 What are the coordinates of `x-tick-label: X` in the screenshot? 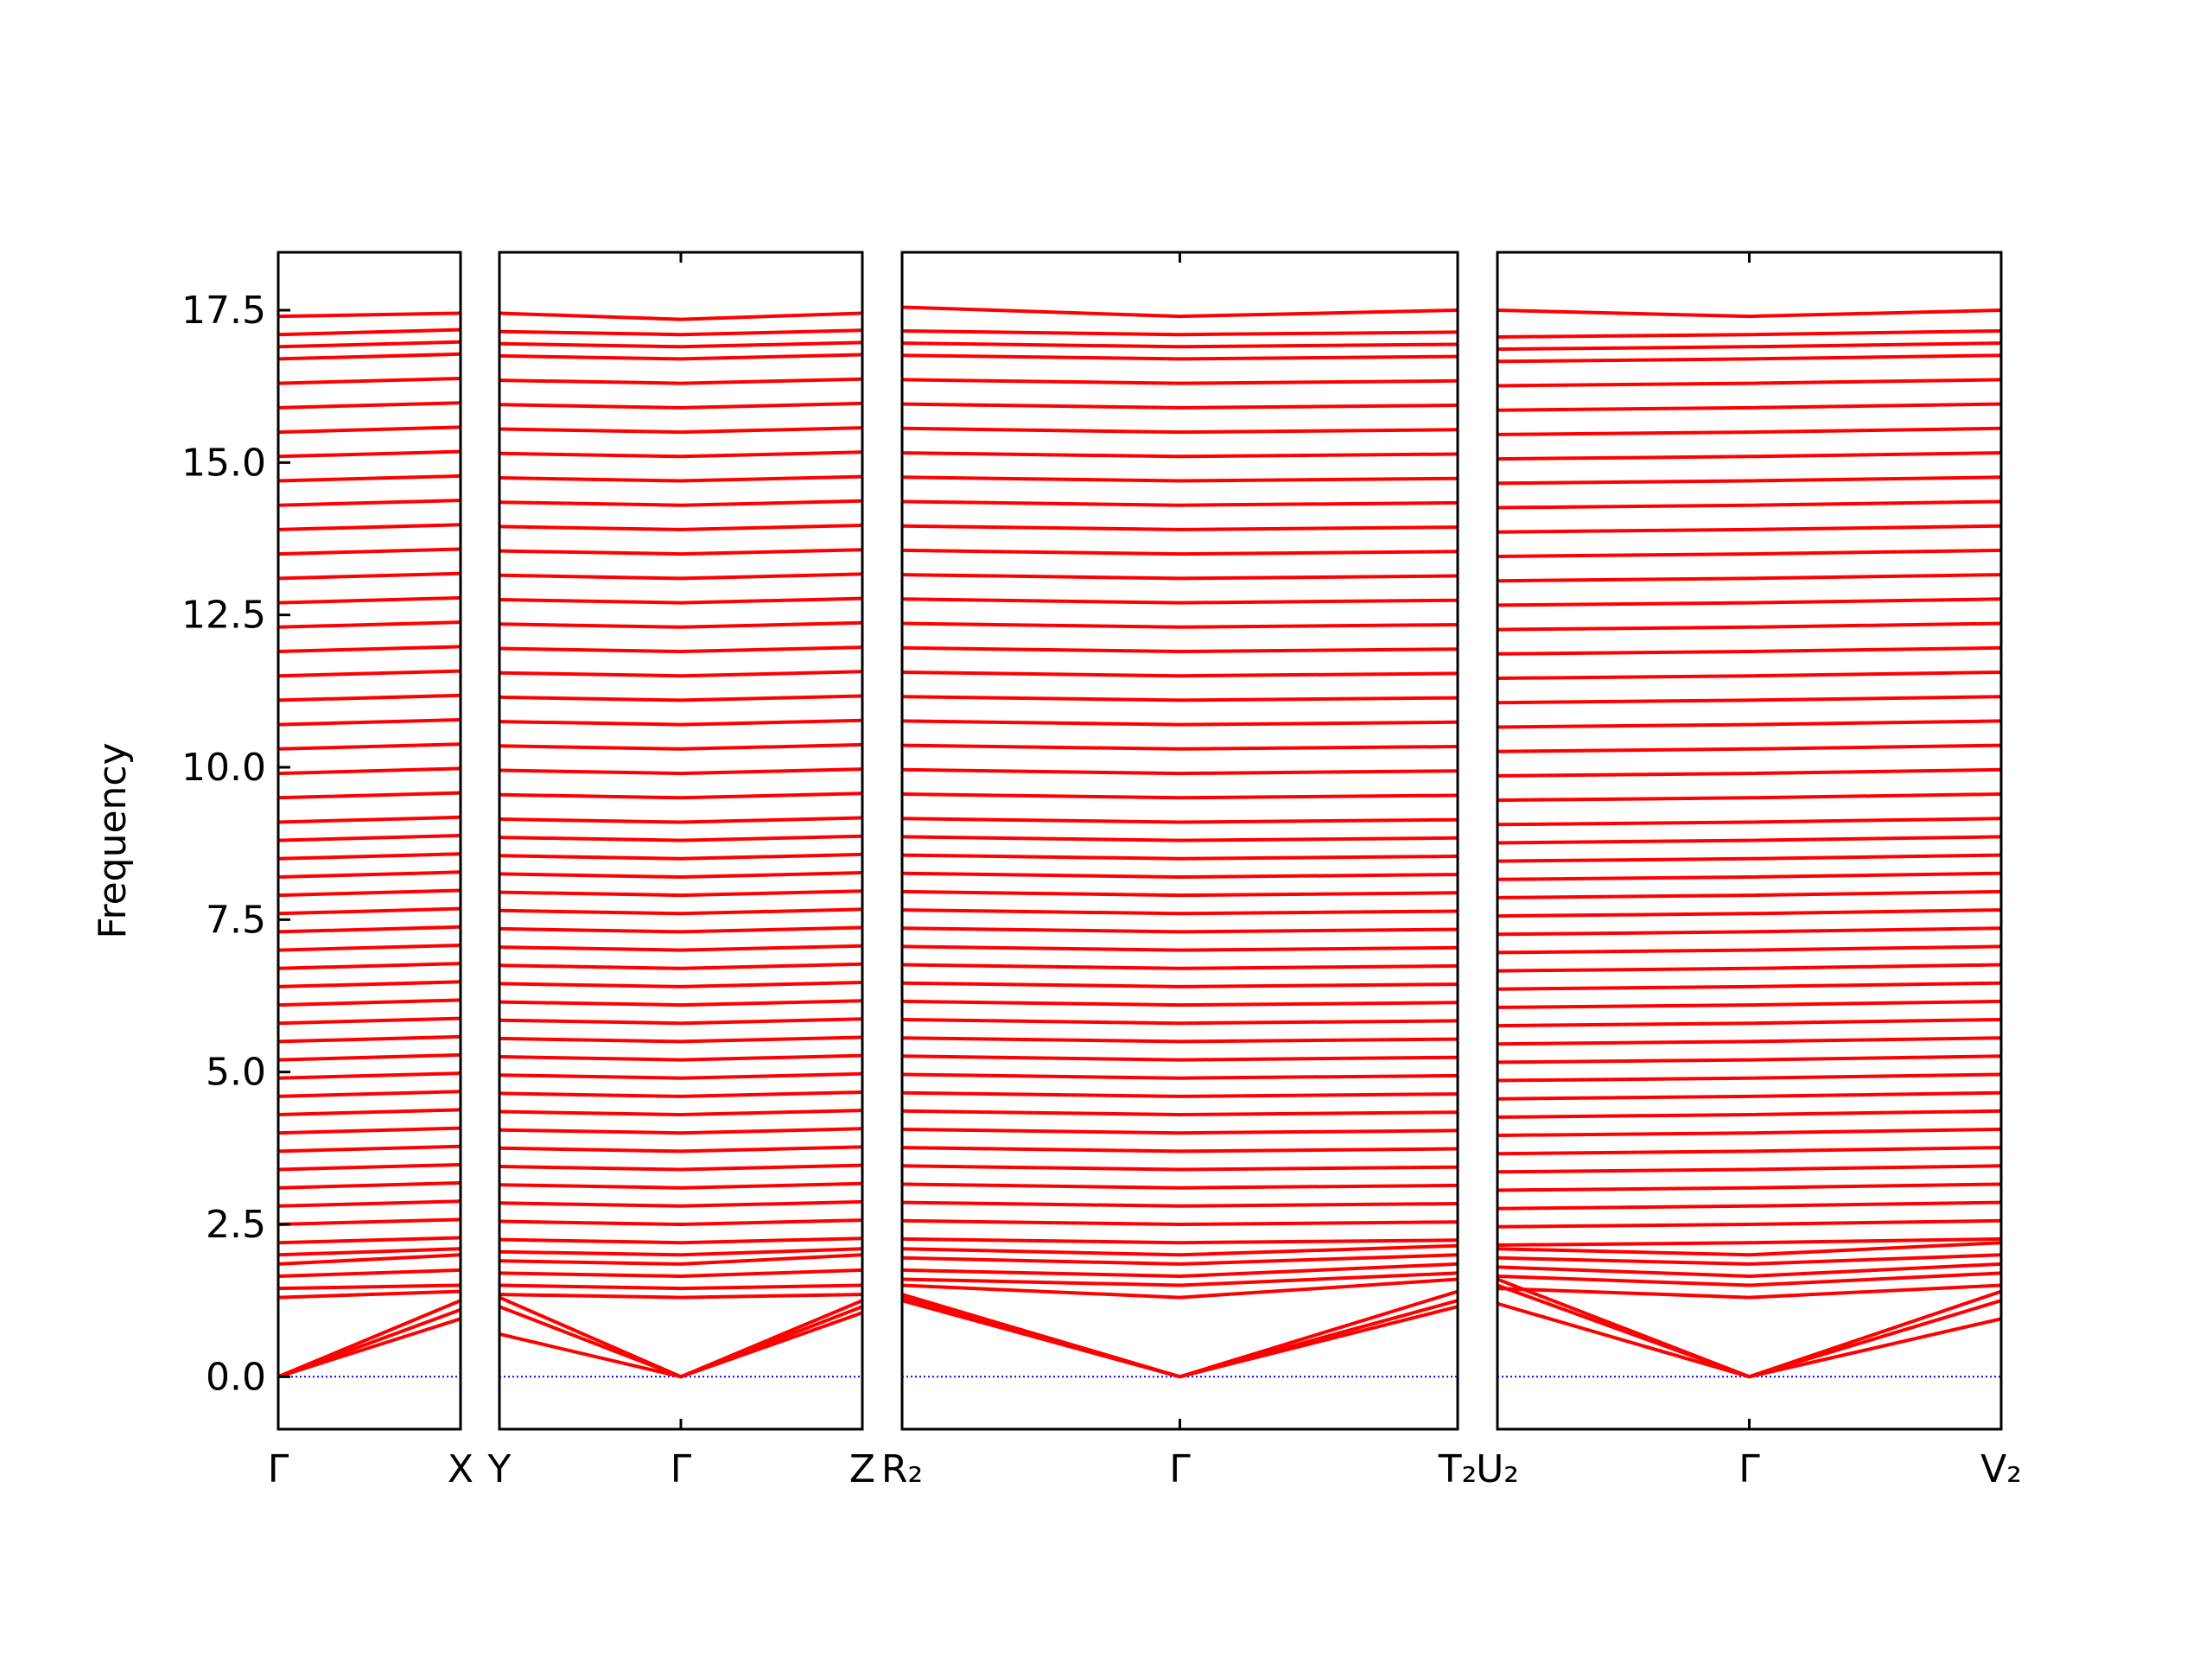 It's located at (461, 1469).